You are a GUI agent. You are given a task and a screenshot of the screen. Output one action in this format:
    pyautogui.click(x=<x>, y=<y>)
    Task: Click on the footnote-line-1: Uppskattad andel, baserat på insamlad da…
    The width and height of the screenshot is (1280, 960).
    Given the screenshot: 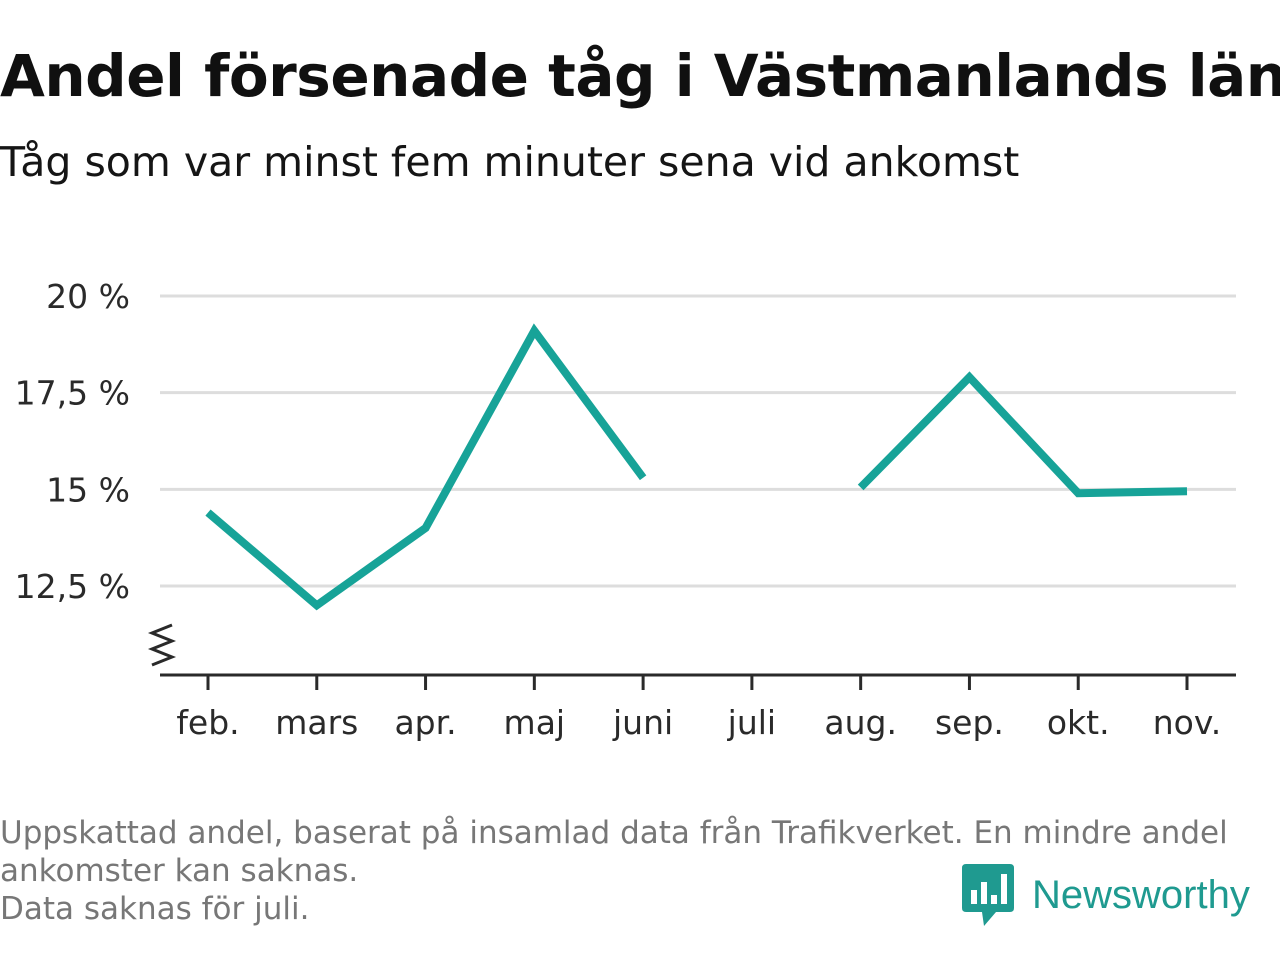 What is the action you would take?
    pyautogui.click(x=614, y=833)
    